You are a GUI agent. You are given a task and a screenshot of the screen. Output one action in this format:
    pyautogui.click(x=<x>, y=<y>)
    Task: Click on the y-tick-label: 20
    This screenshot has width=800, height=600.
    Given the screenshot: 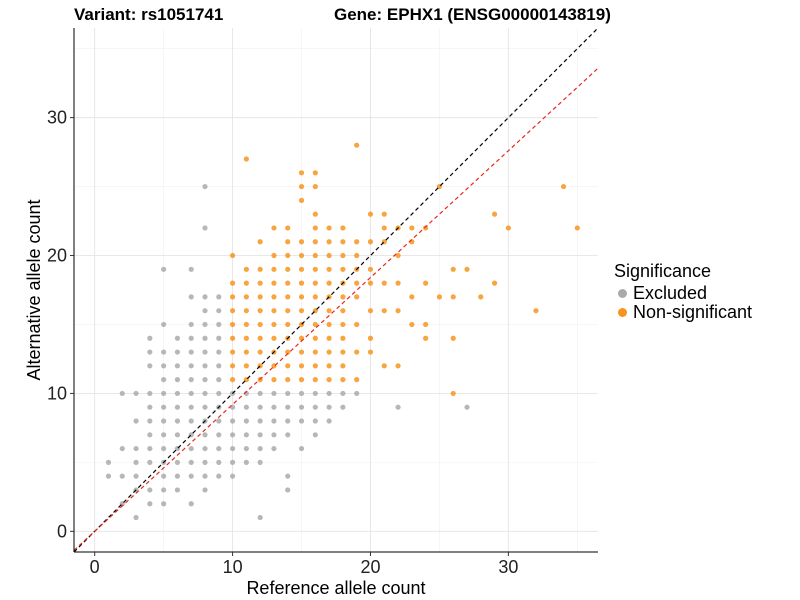 What is the action you would take?
    pyautogui.click(x=57, y=256)
    